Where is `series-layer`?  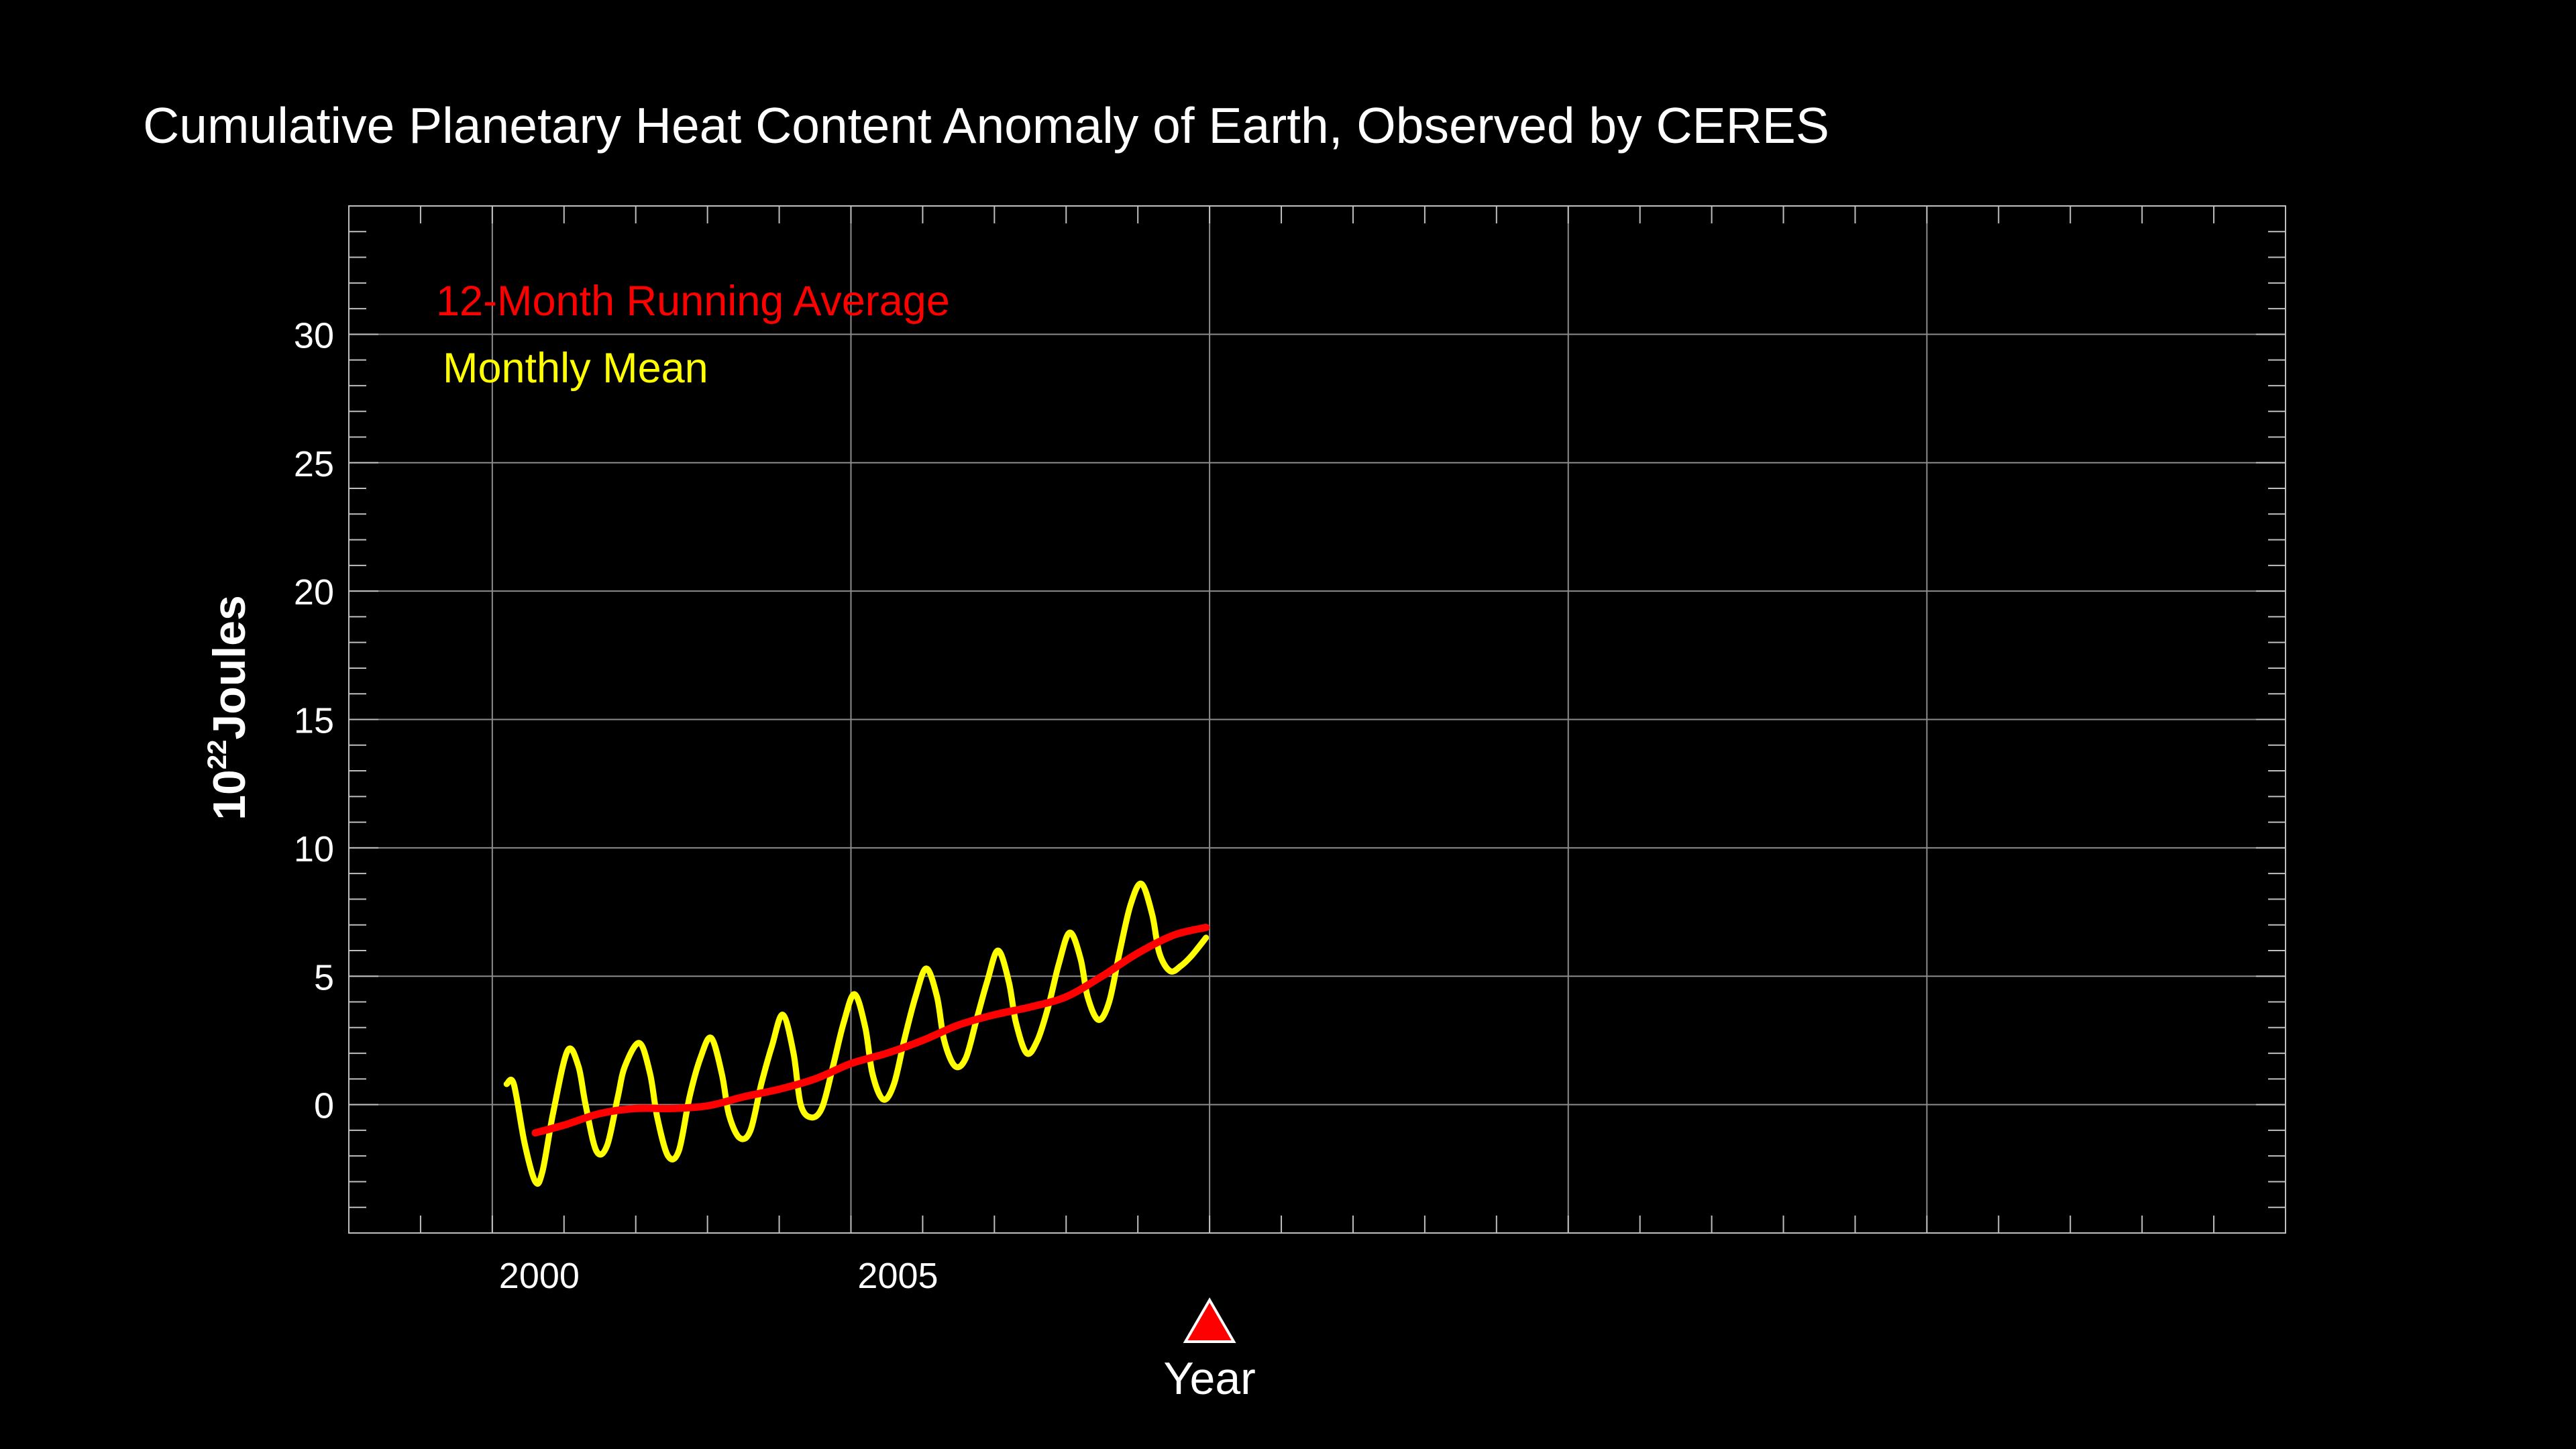 series-layer is located at coordinates (856, 1033).